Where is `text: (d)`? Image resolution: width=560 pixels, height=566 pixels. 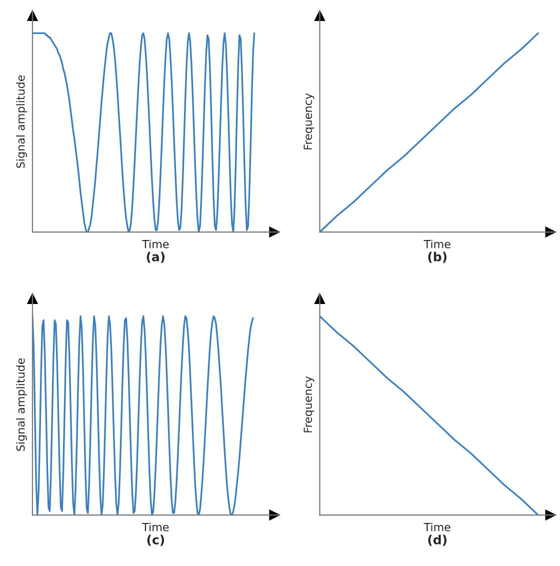 text: (d) is located at coordinates (437, 540).